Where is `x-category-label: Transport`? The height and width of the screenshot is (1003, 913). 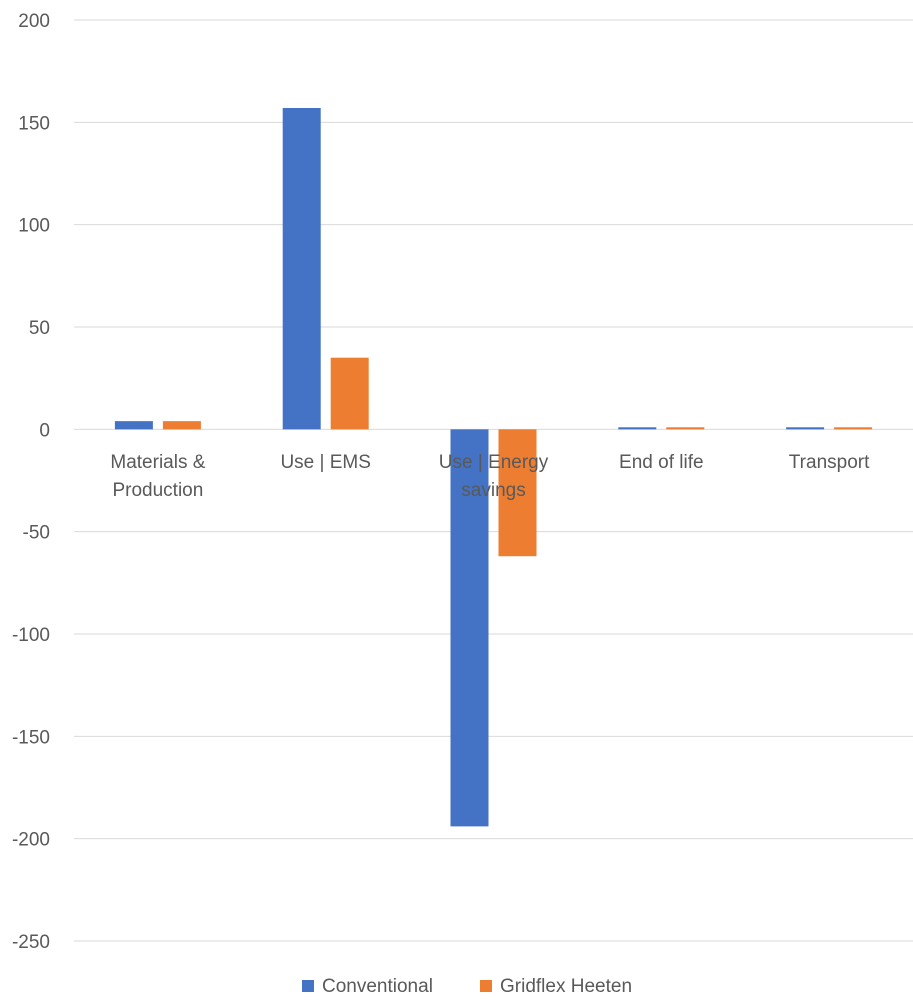 x-category-label: Transport is located at coordinates (829, 462).